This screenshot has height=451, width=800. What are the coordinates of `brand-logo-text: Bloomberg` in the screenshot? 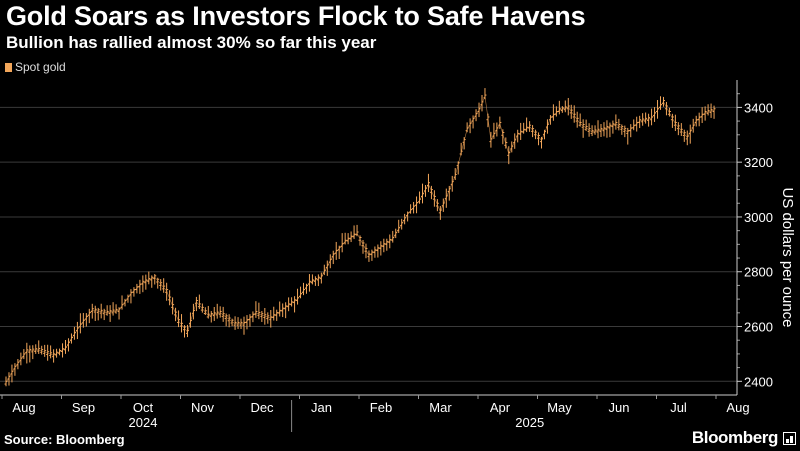 It's located at (735, 437).